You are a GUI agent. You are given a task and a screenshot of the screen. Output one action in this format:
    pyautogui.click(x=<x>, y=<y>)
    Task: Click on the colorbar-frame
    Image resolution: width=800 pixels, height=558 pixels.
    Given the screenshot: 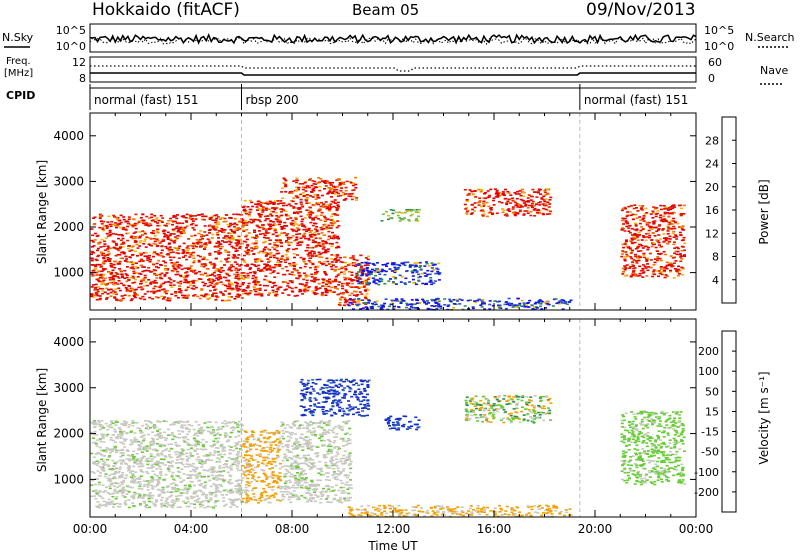 What is the action you would take?
    pyautogui.click(x=729, y=421)
    